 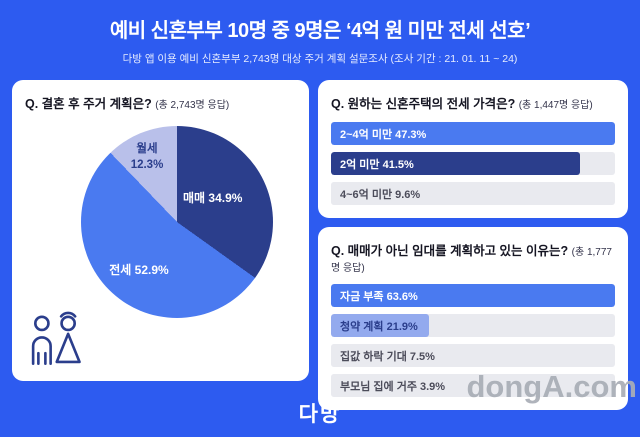 What do you see at coordinates (450, 251) in the screenshot?
I see `reason-question-text: Q. 매매가 아닌 임대를 계획하고 있는 이유는?` at bounding box center [450, 251].